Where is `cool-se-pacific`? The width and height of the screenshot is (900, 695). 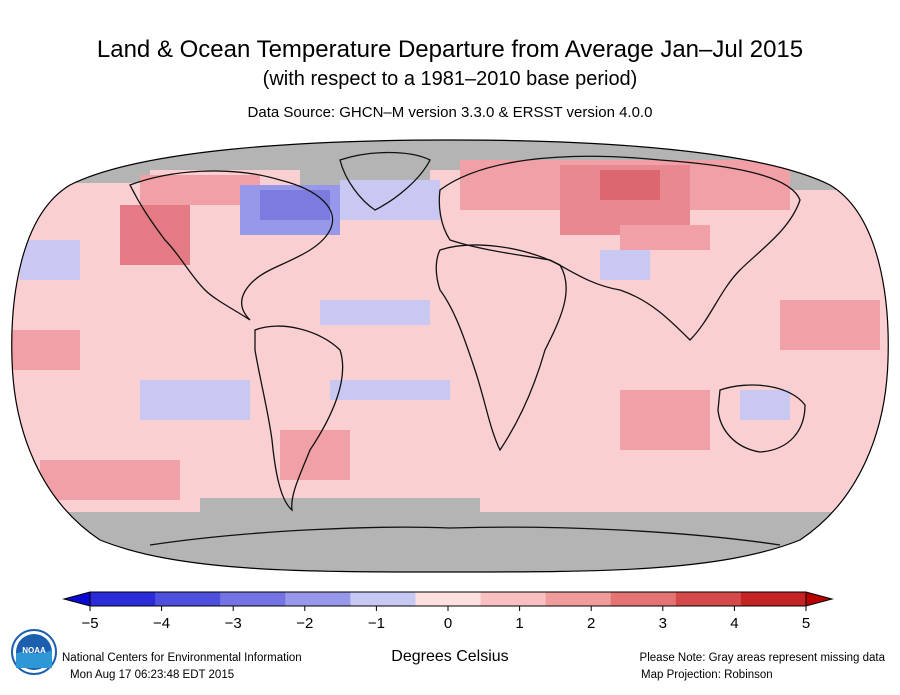 cool-se-pacific is located at coordinates (195, 400).